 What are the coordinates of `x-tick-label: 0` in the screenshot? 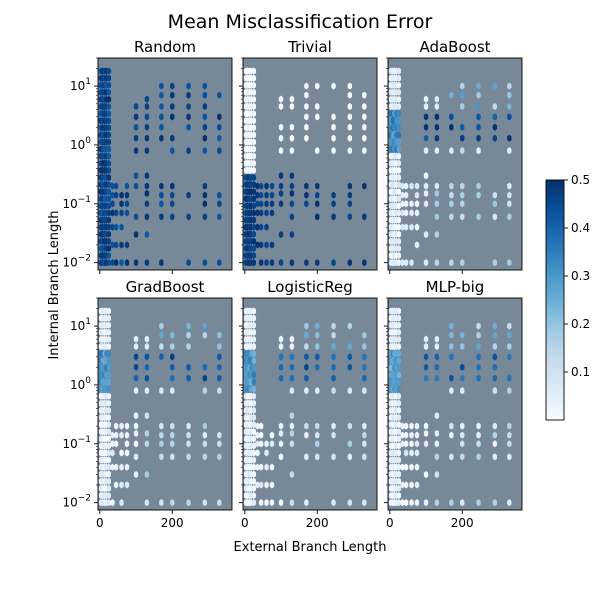 It's located at (100, 523).